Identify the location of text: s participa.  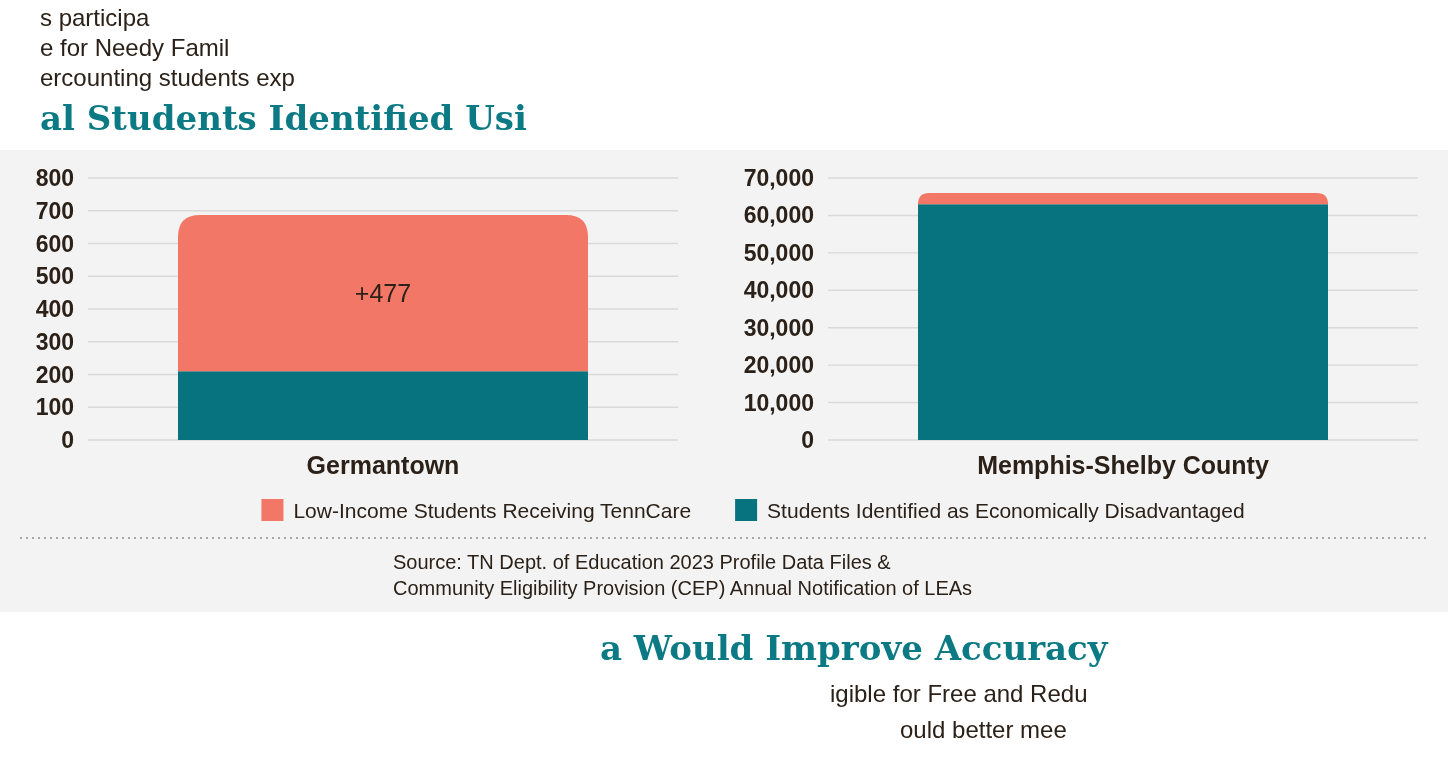
(95, 17).